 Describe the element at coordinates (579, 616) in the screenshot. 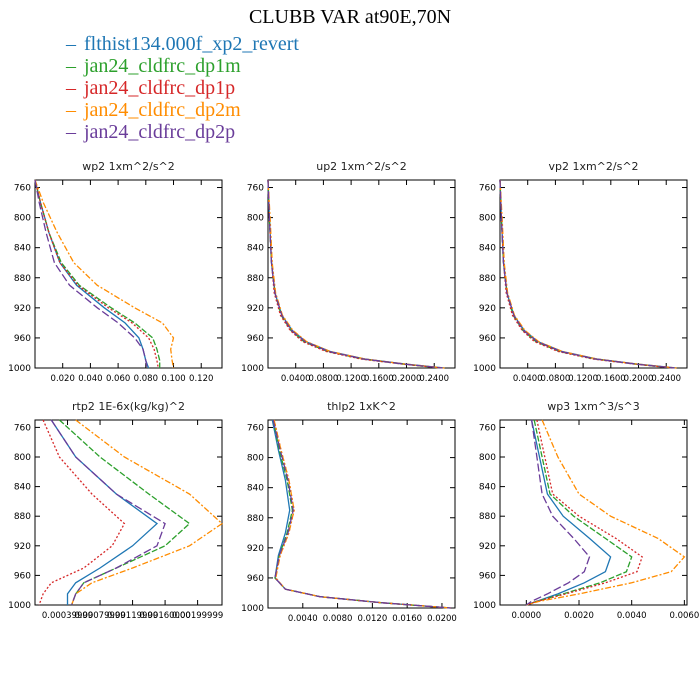

I see `x-tick-label: 0.0020` at that location.